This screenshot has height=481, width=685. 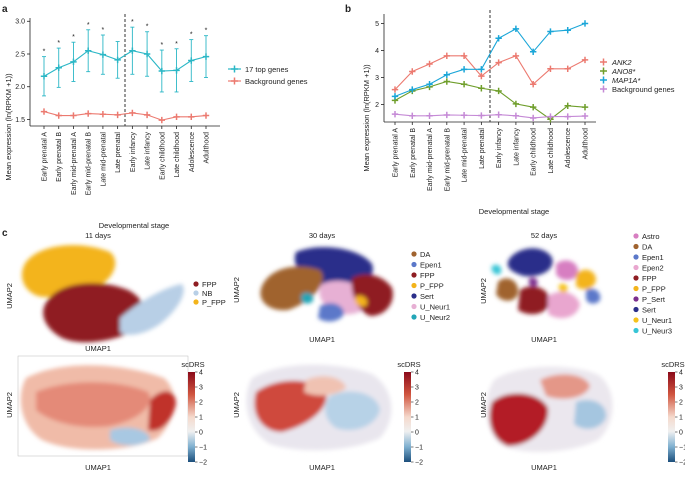 I want to click on legend-label-u-neur2: U_Neur2, so click(x=435, y=317).